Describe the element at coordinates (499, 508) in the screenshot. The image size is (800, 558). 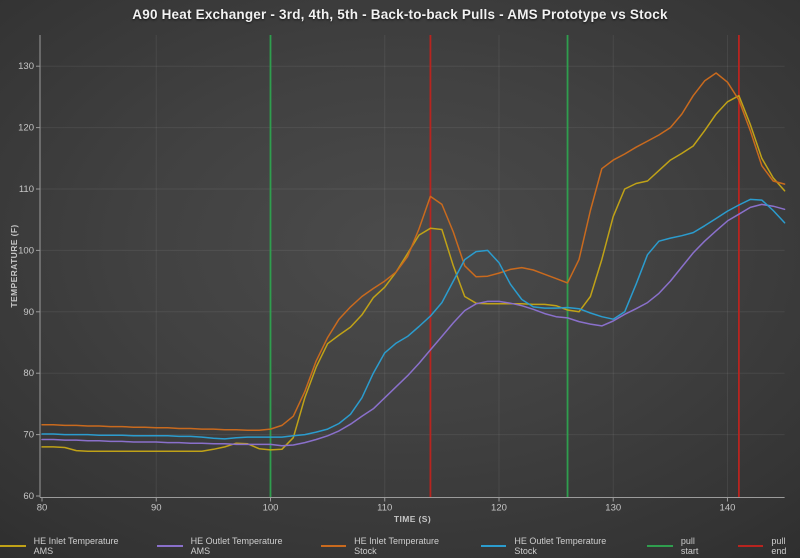
I see `x-tick-label: 120` at that location.